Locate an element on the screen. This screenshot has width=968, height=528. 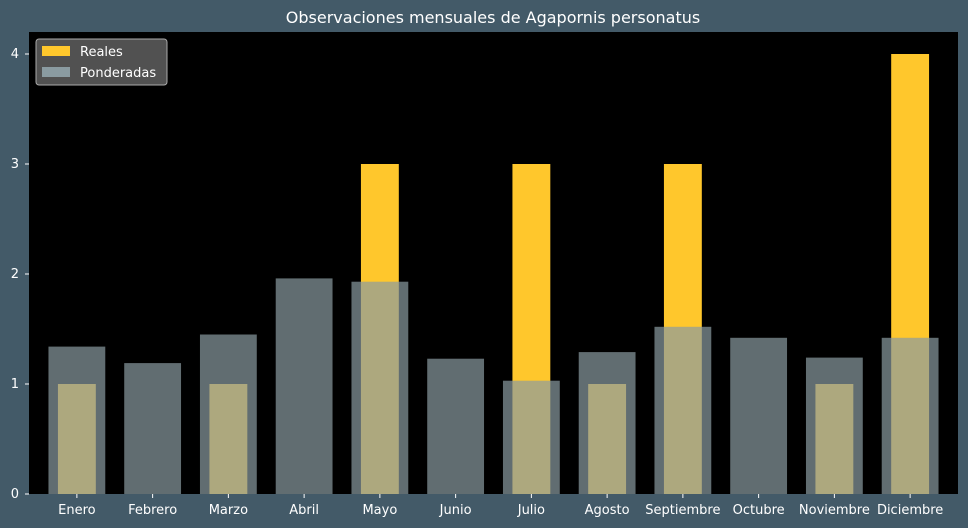
legend-swatch-ponderadas is located at coordinates (56, 72).